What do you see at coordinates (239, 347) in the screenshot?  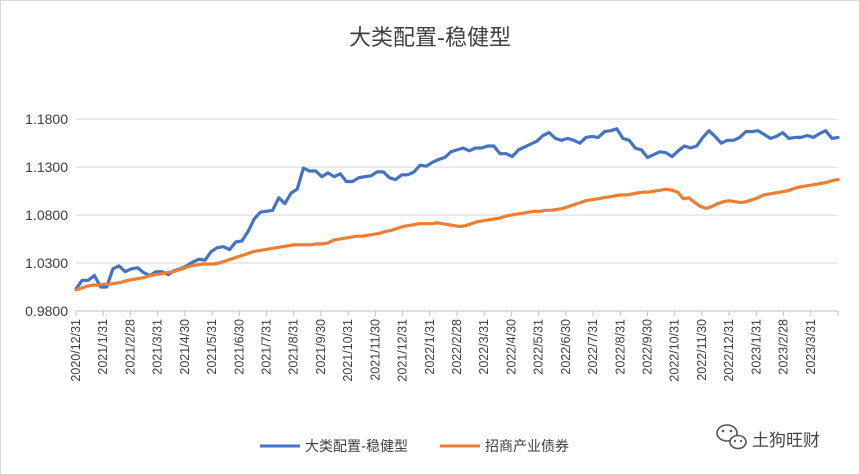 I see `x-tick-label: 2021/6/30` at bounding box center [239, 347].